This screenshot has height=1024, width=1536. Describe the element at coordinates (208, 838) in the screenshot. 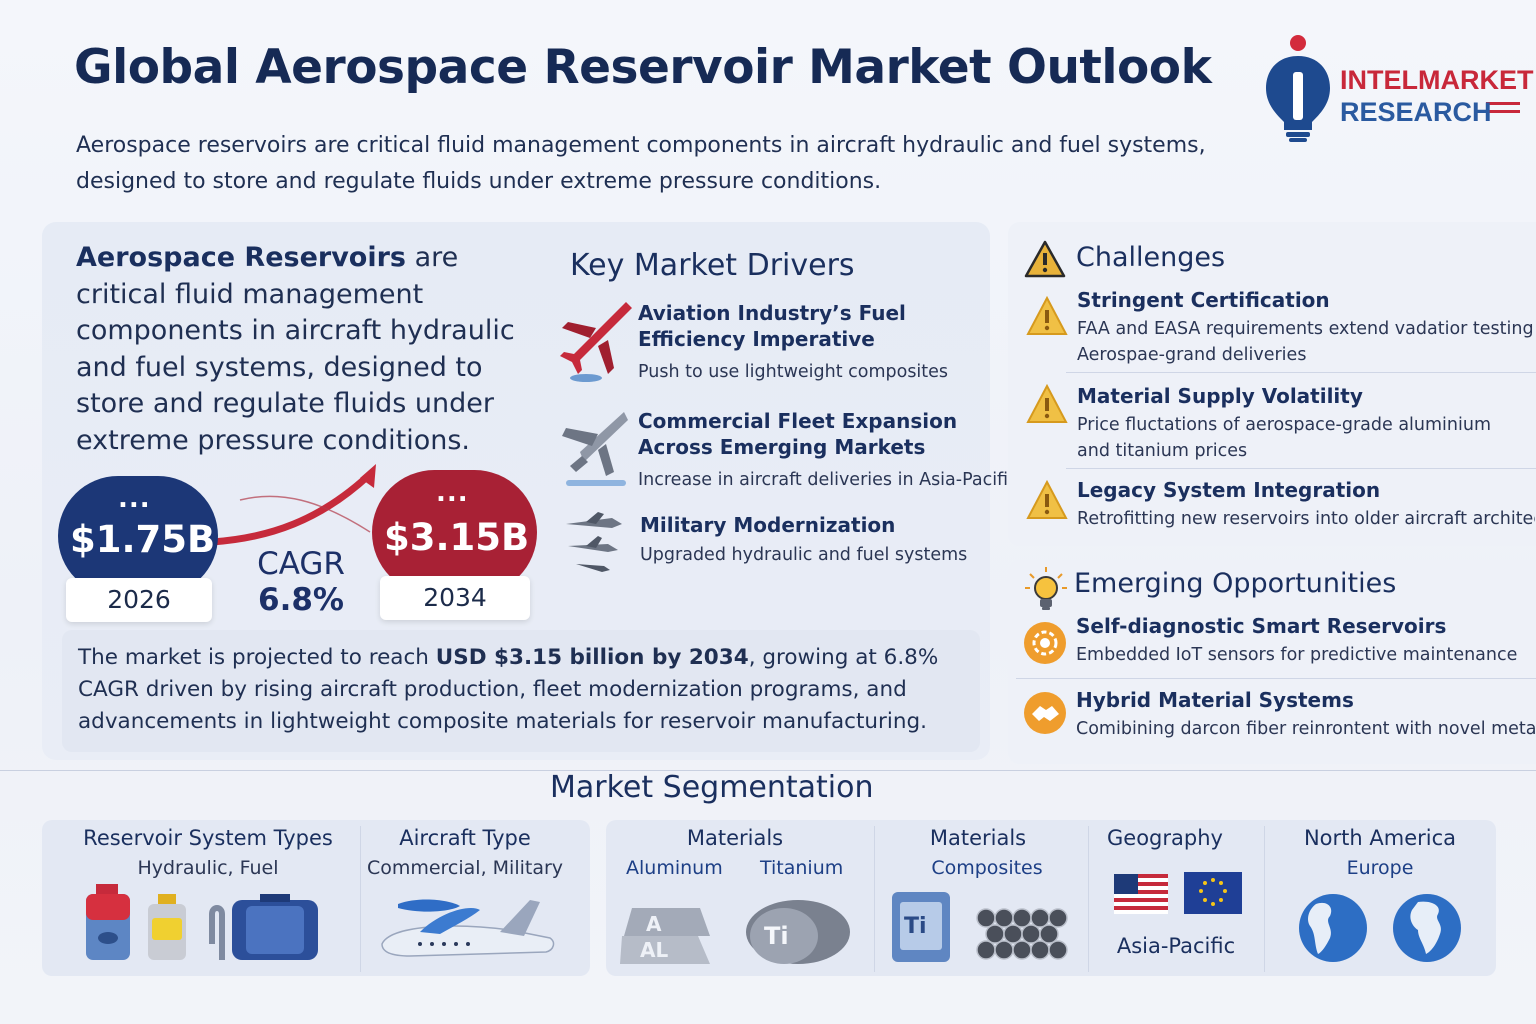

I see `segment-reservoir-title: Reservoir System Types` at that location.